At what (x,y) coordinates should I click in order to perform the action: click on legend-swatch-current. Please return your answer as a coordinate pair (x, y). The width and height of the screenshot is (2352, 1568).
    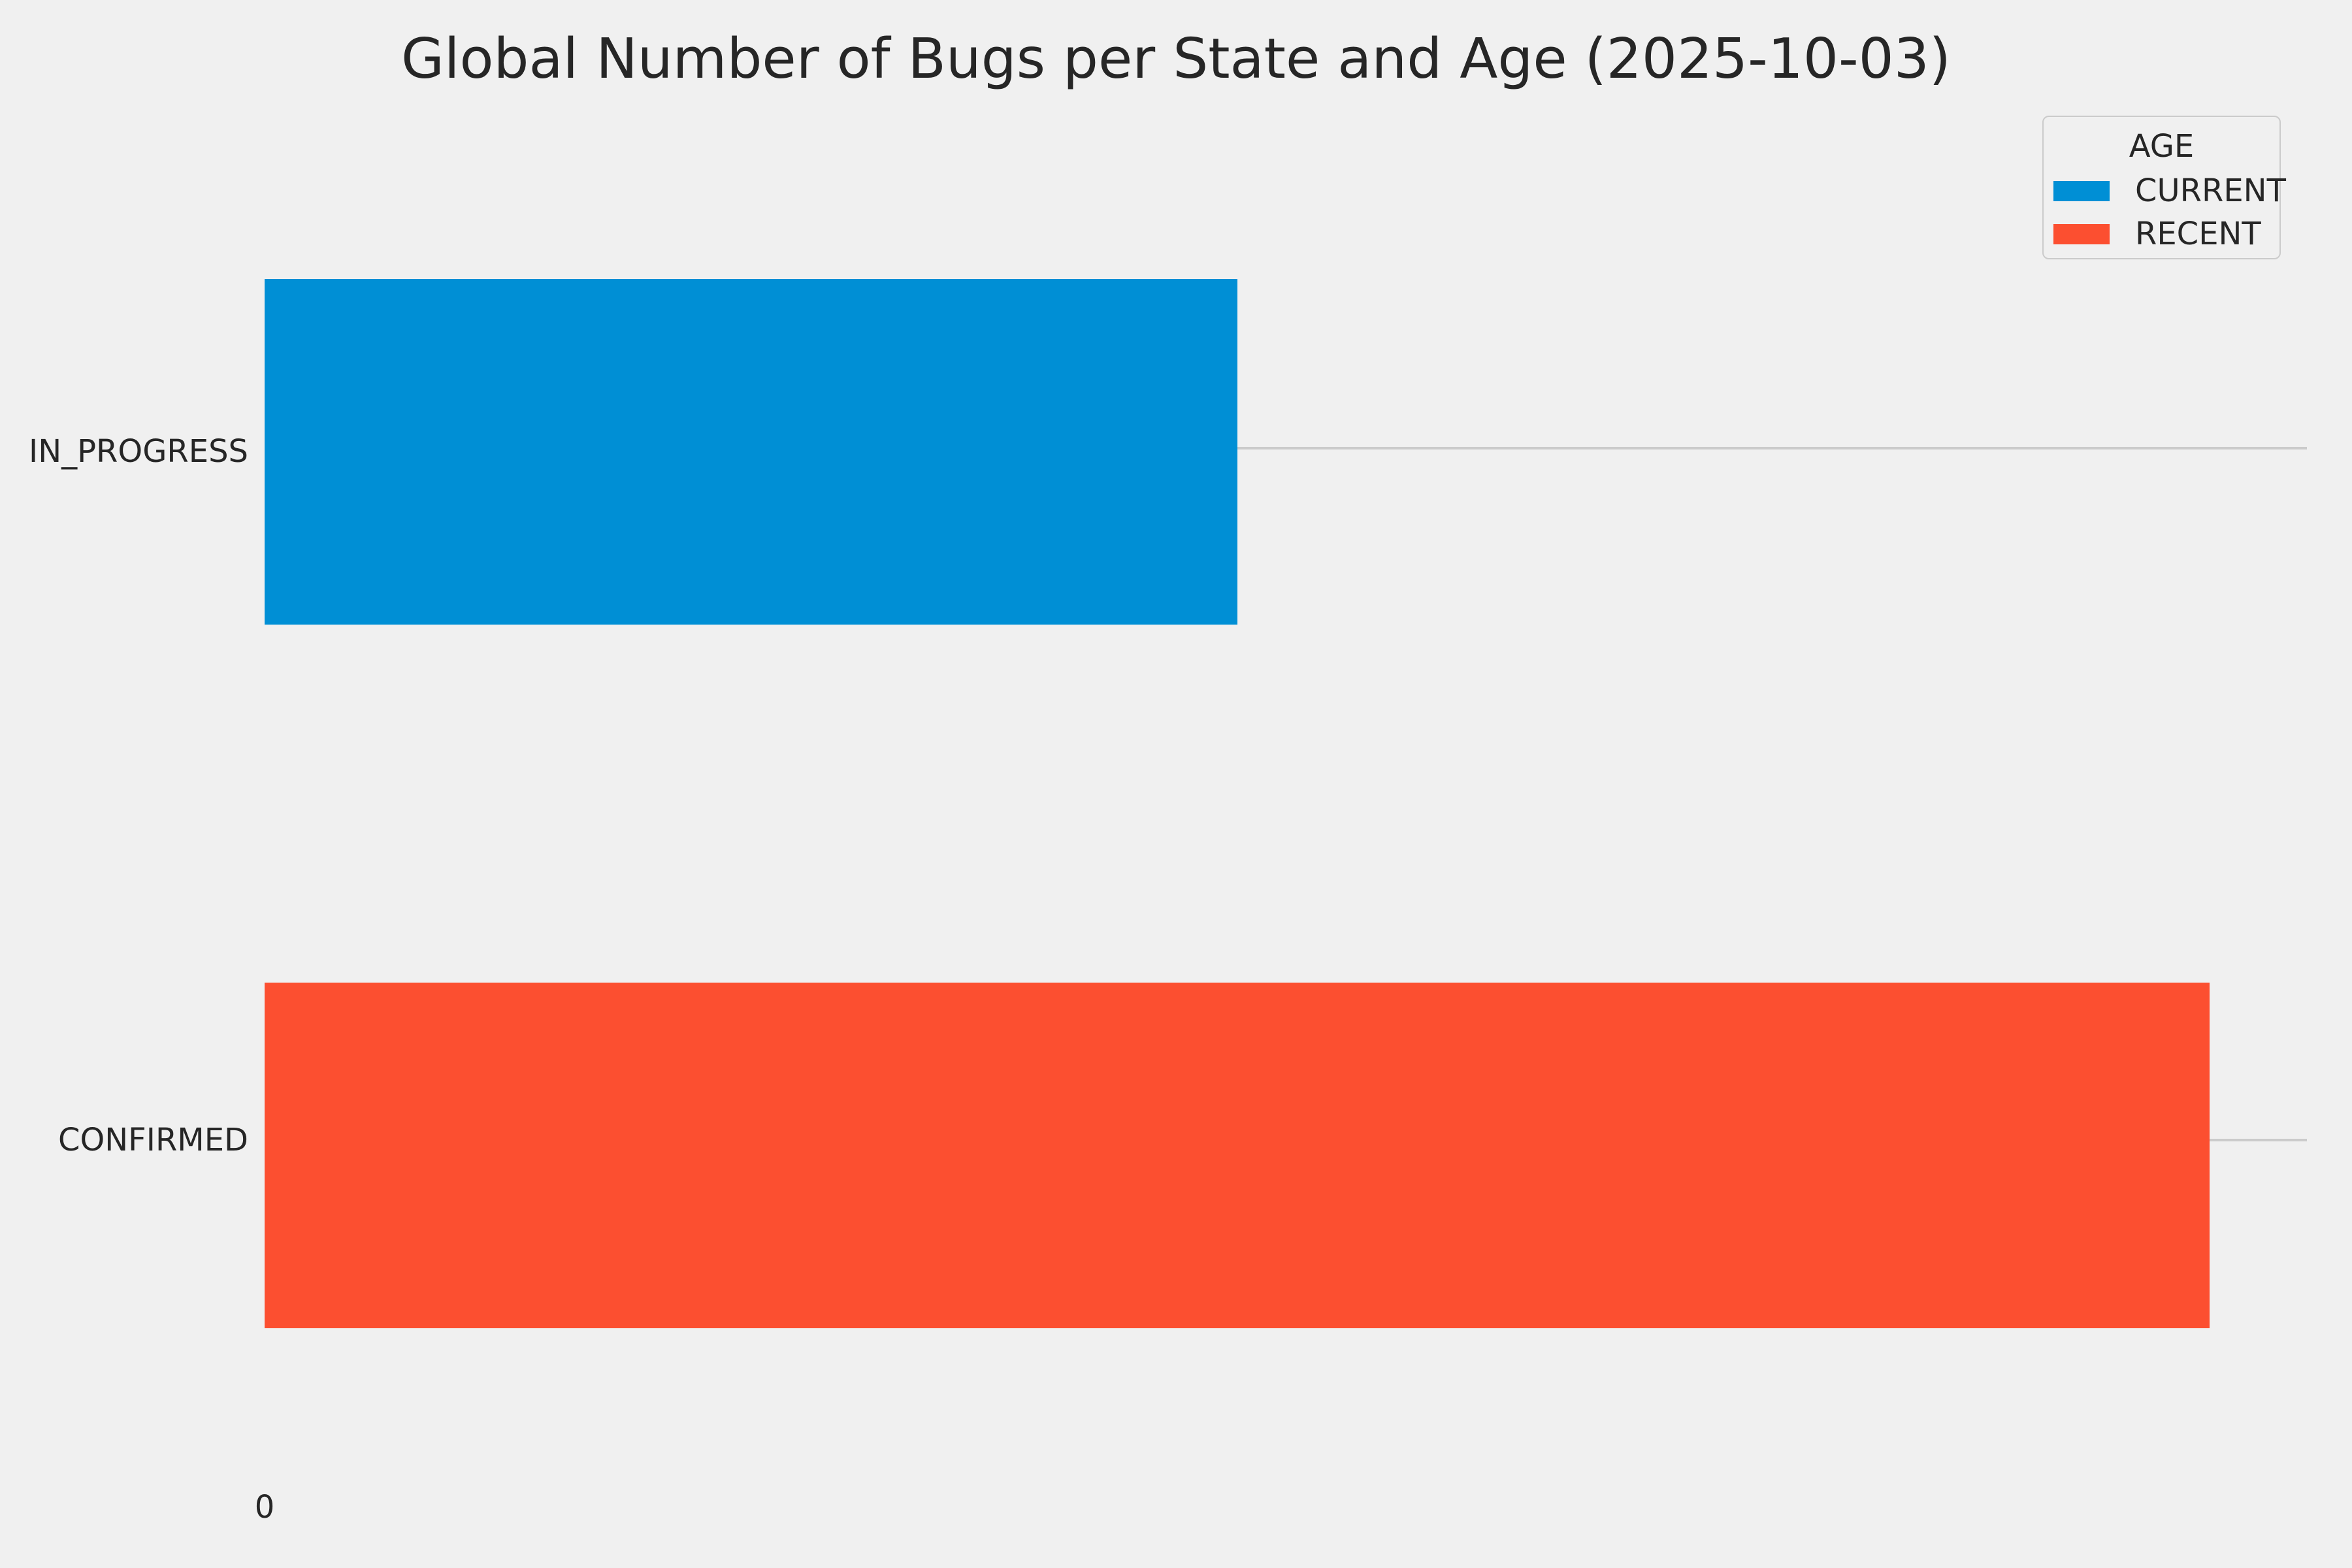
    Looking at the image, I should click on (2081, 190).